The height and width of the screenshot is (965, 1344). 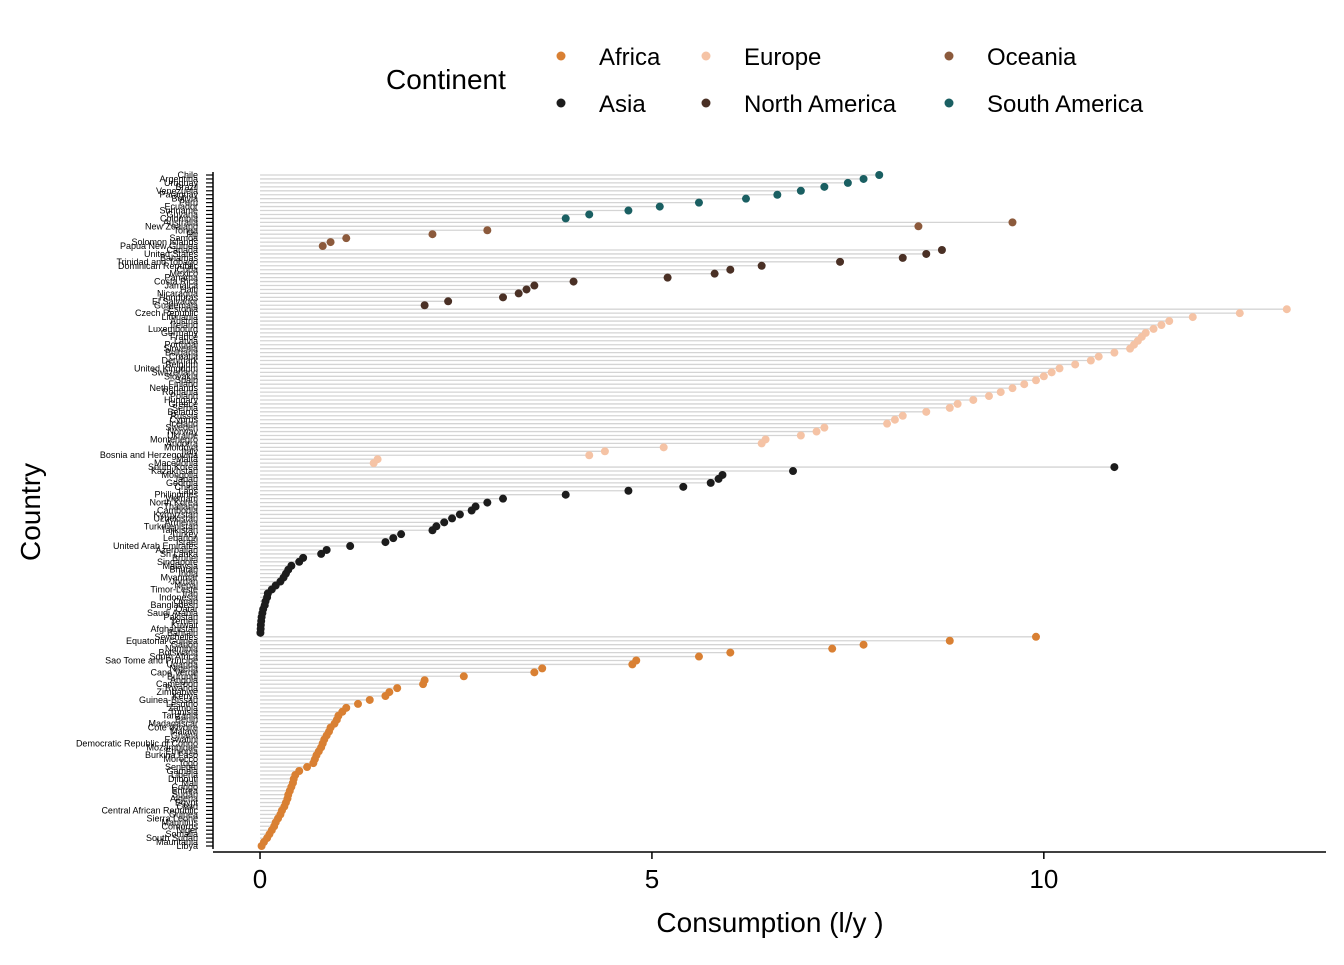 What do you see at coordinates (137, 743) in the screenshot?
I see `y-tick-label: Democratic Republic of Congo` at bounding box center [137, 743].